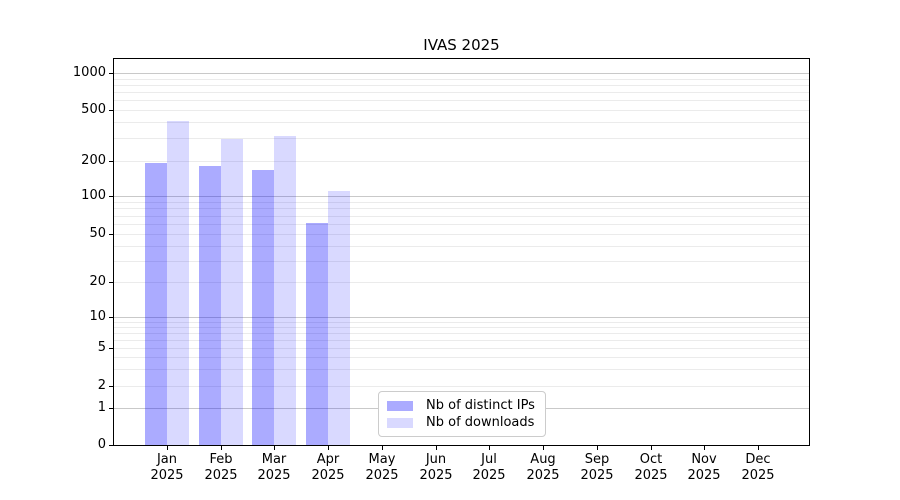 The width and height of the screenshot is (900, 500). Describe the element at coordinates (101, 407) in the screenshot. I see `y-tick-label: 1` at that location.